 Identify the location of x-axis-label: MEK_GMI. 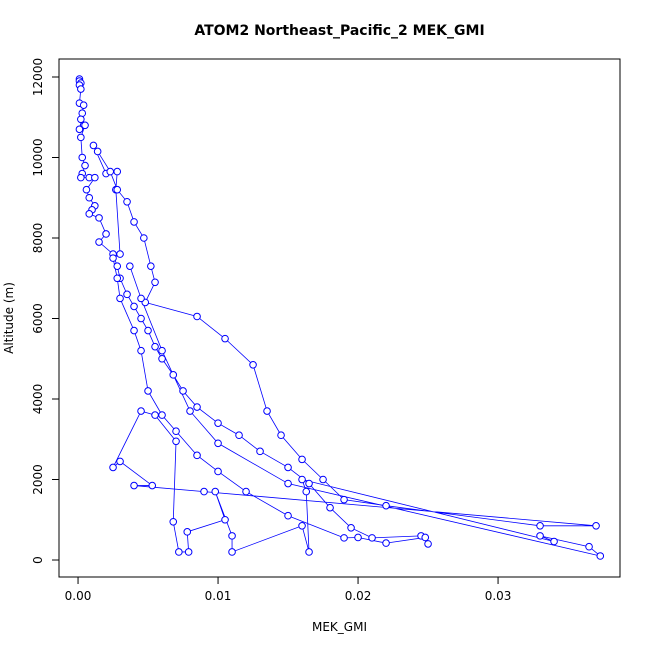
(339, 627).